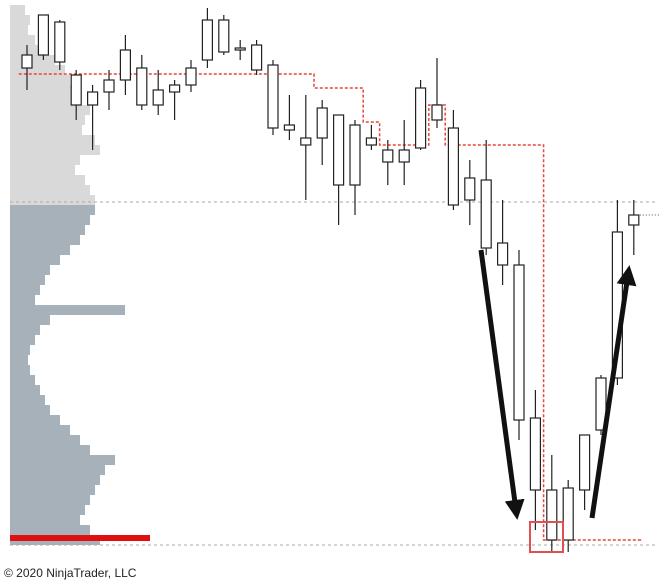 Image resolution: width=659 pixels, height=583 pixels. I want to click on poc-bar, so click(80, 538).